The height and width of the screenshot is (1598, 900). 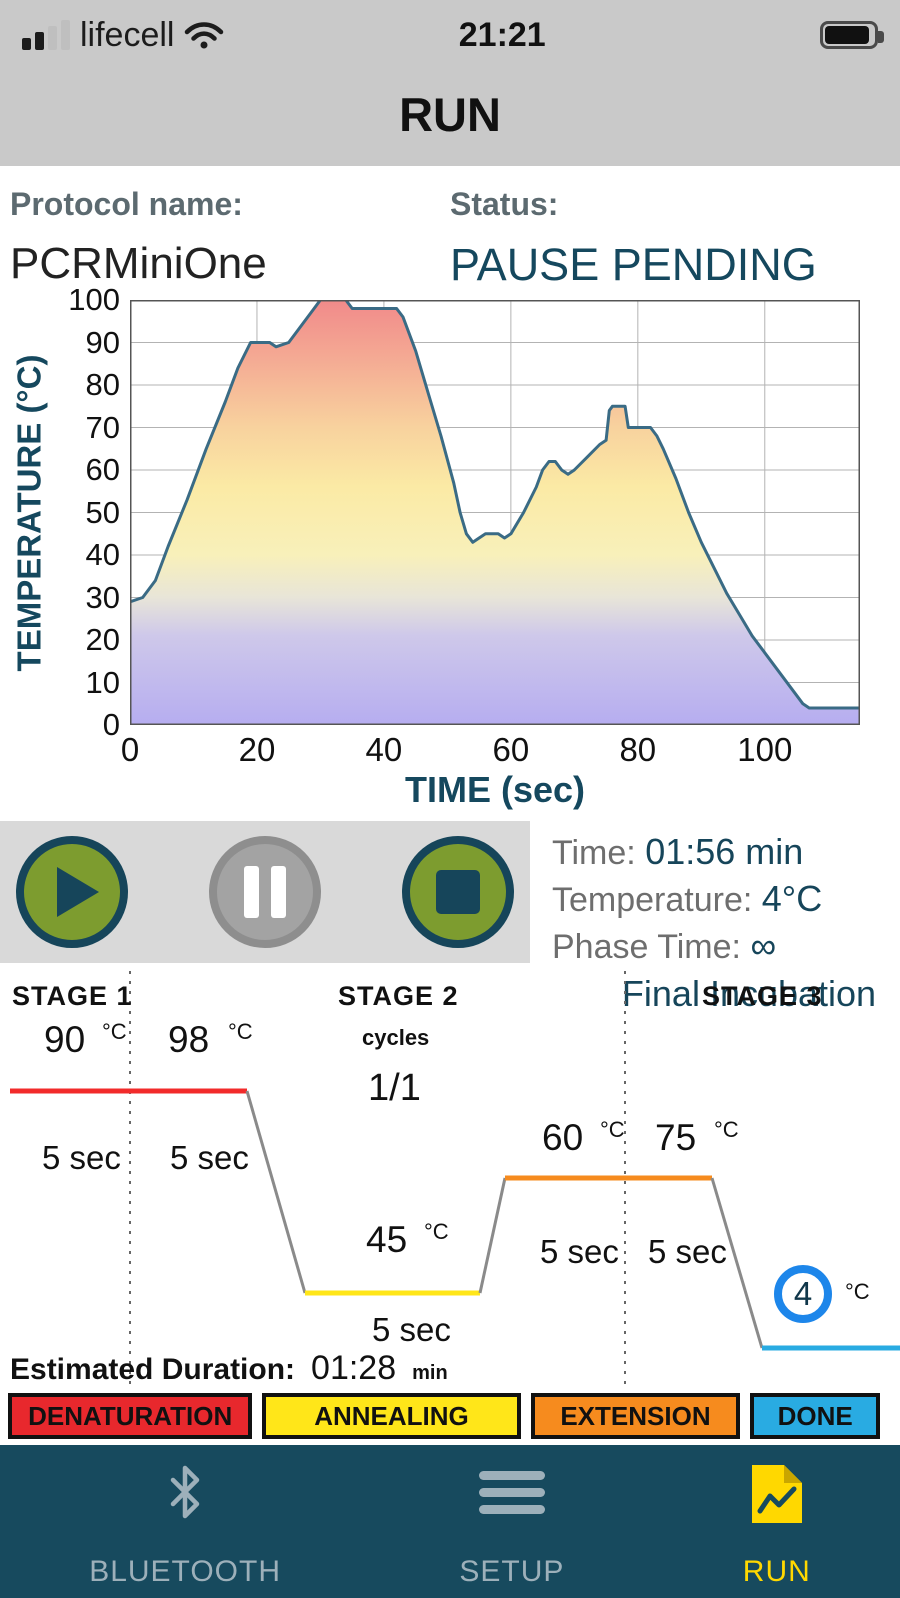 What do you see at coordinates (185, 1521) in the screenshot?
I see `nav-item-bluetooth: BLUETOOTH` at bounding box center [185, 1521].